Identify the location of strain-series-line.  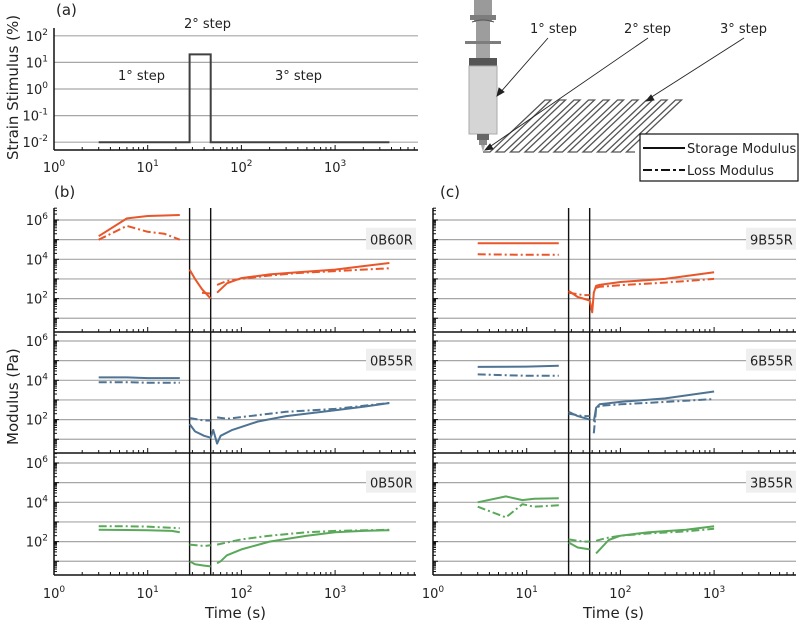
(244, 98).